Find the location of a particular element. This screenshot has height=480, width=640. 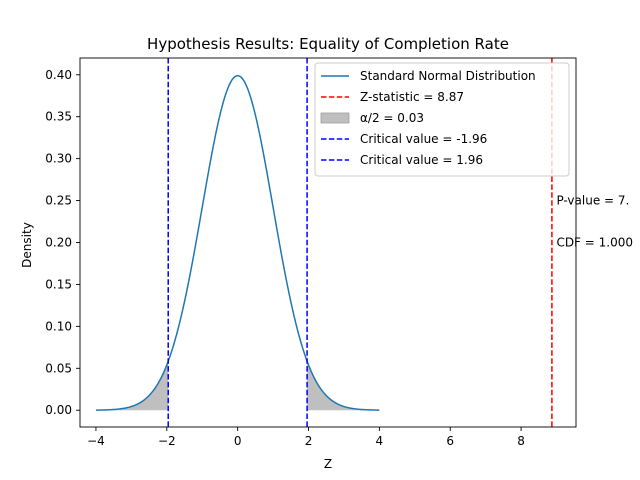

x-tick-label: 0 is located at coordinates (238, 441).